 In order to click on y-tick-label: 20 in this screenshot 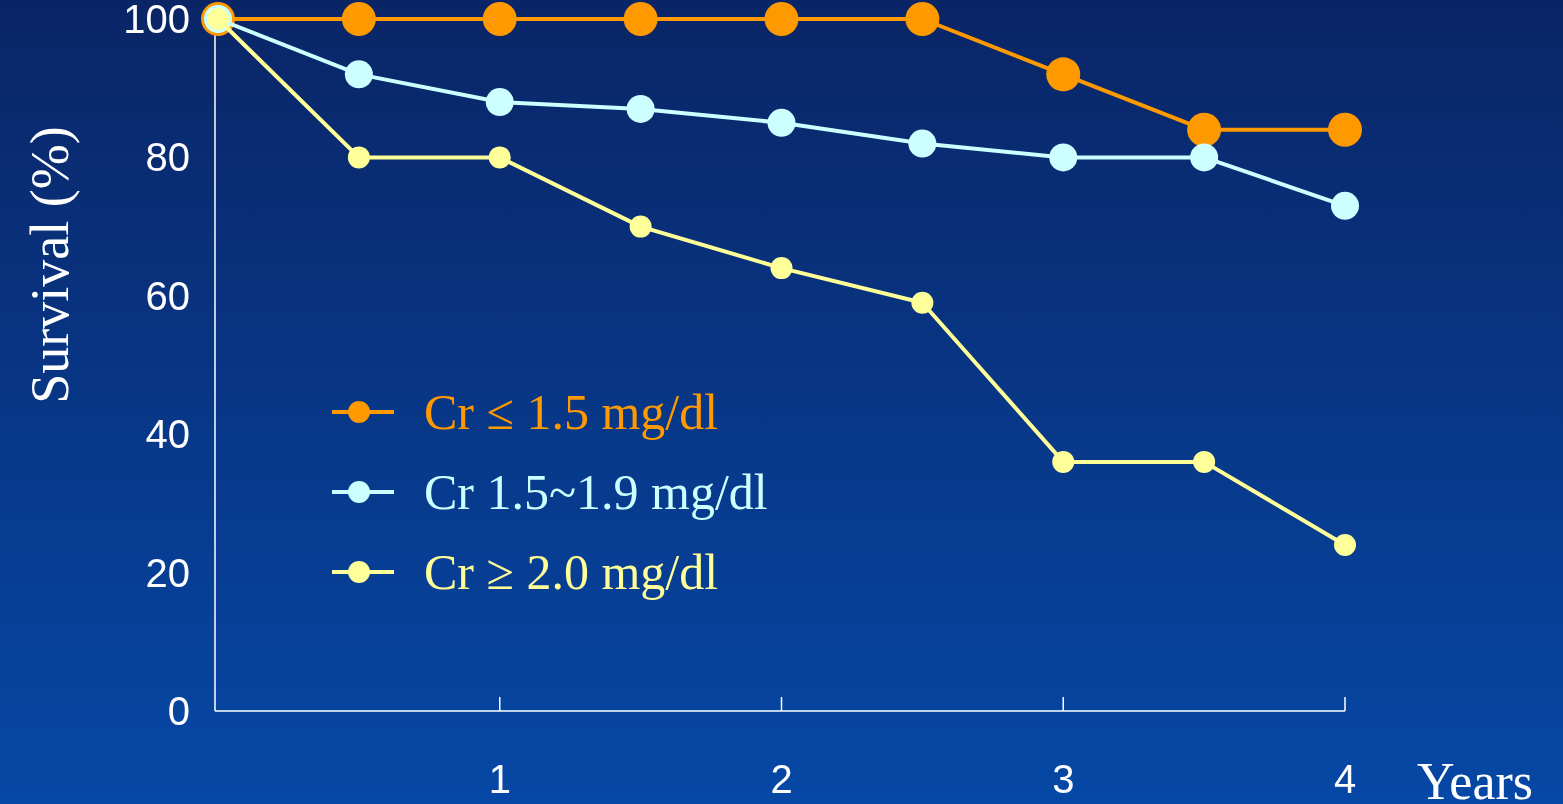, I will do `click(167, 572)`.